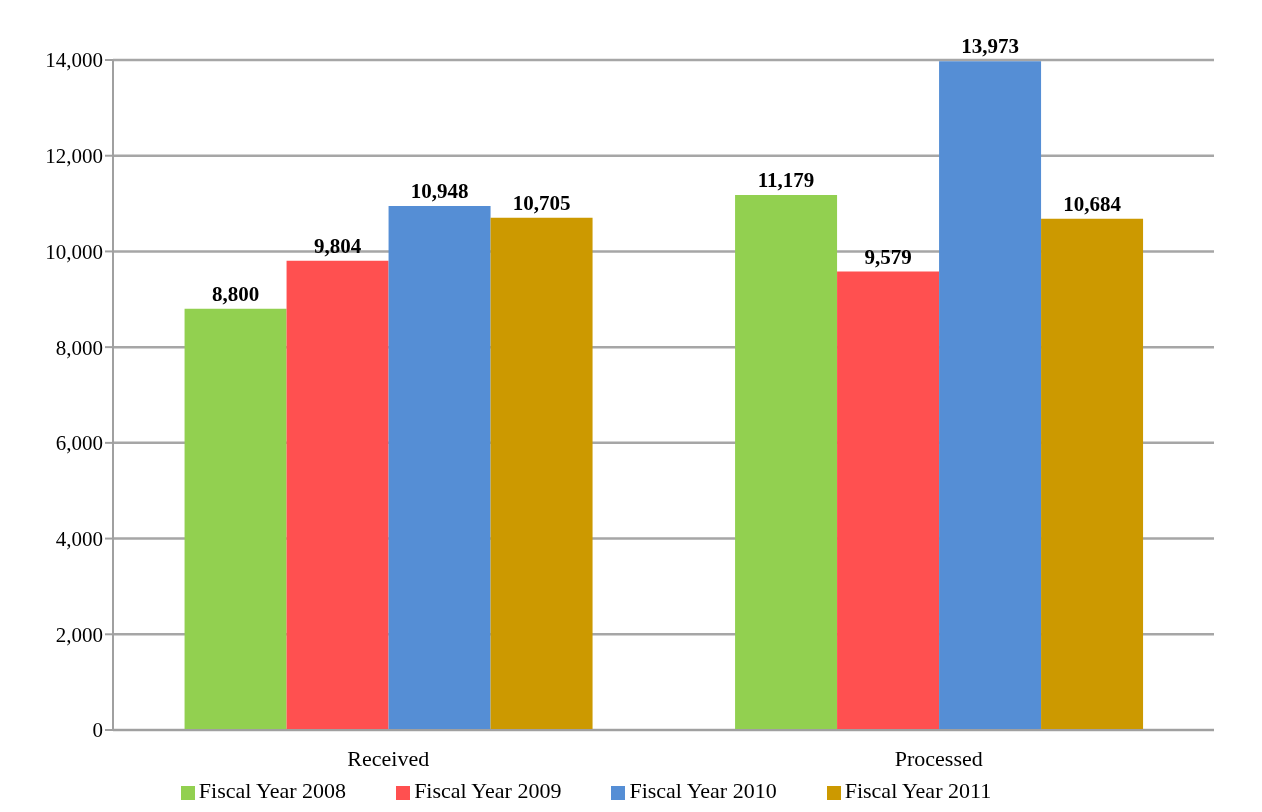  I want to click on y-tick-label: 4,000, so click(79, 539).